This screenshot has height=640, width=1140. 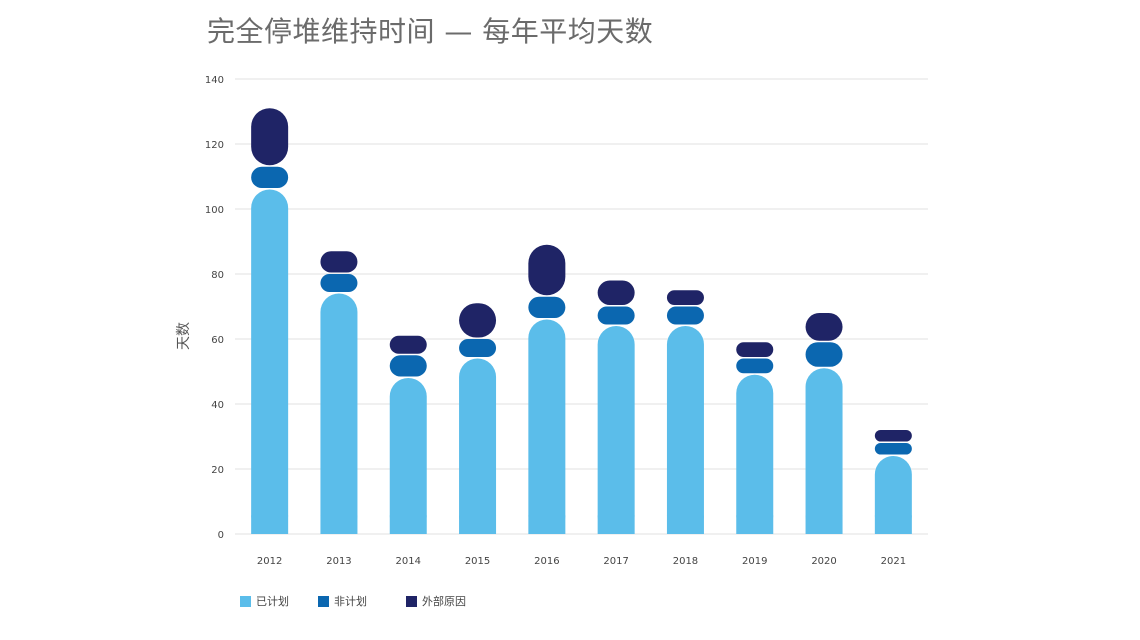 I want to click on legend-label-external: 外部原因, so click(x=444, y=601).